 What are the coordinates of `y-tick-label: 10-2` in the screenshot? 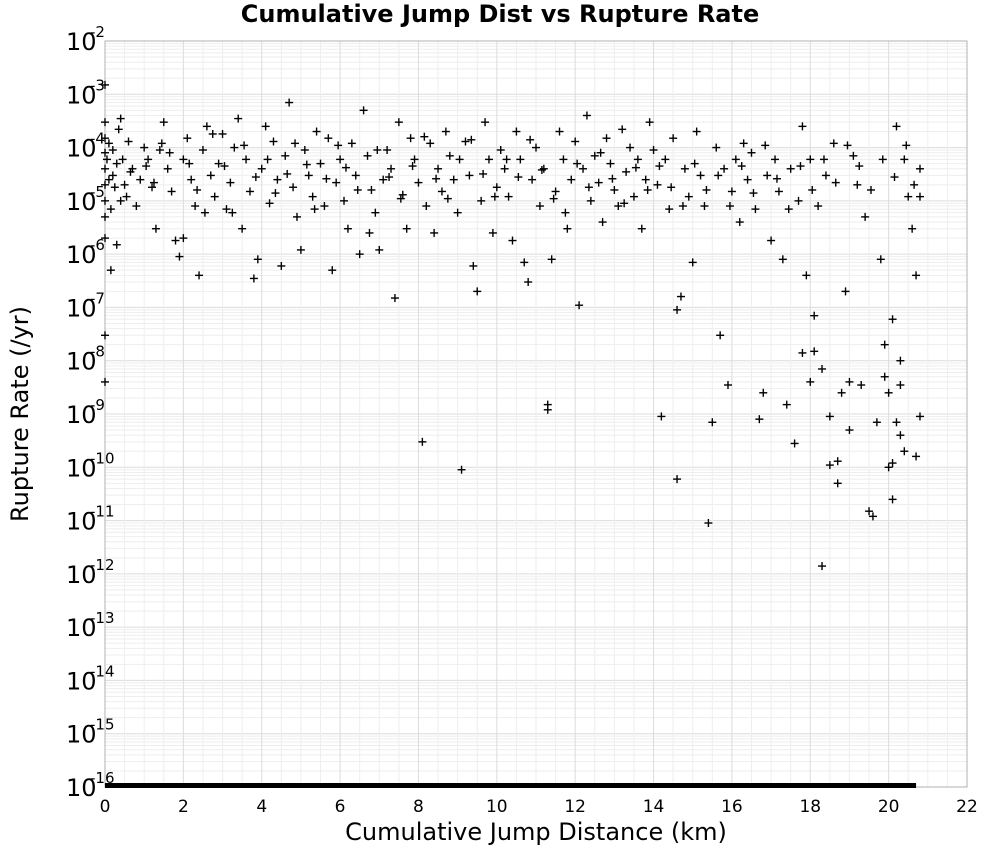 It's located at (85, 39).